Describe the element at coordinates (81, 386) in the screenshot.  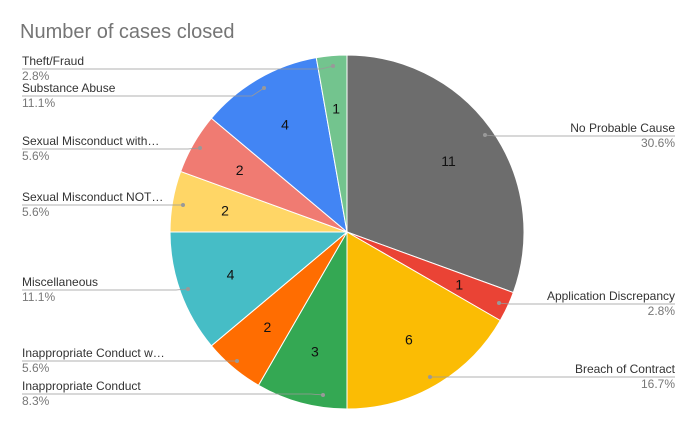
I see `slice-category-label: Inappropriate Conduct` at that location.